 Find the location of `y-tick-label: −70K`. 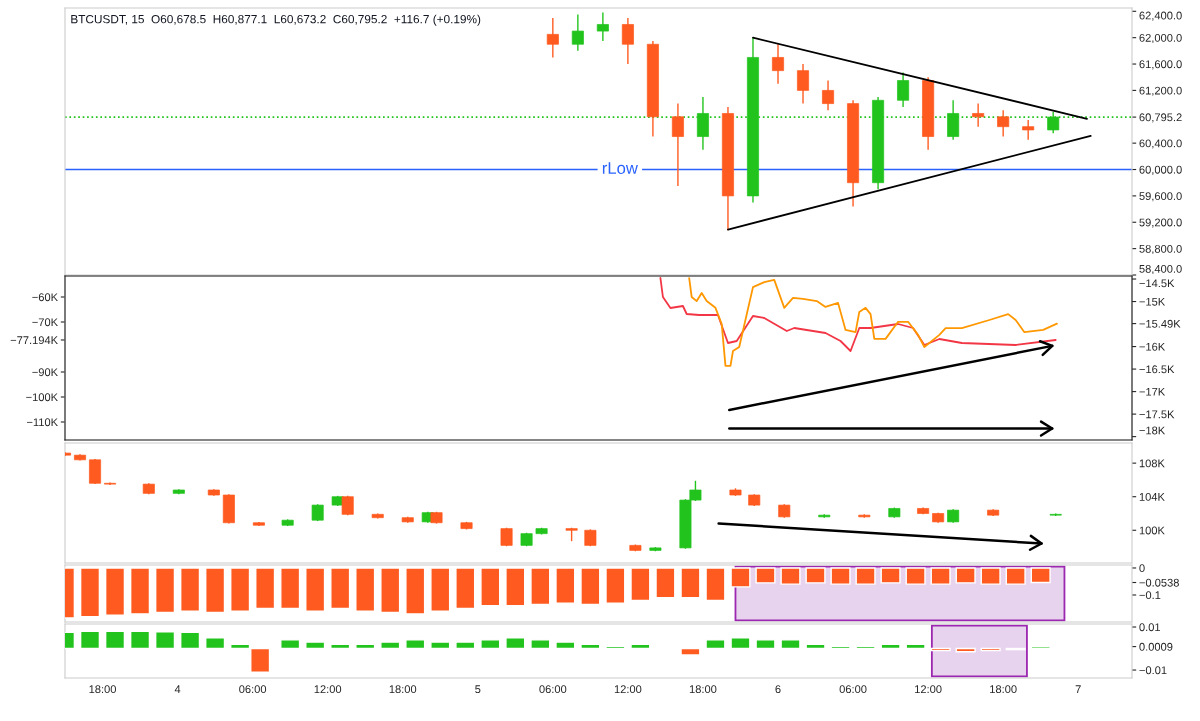

y-tick-label: −70K is located at coordinates (45, 322).